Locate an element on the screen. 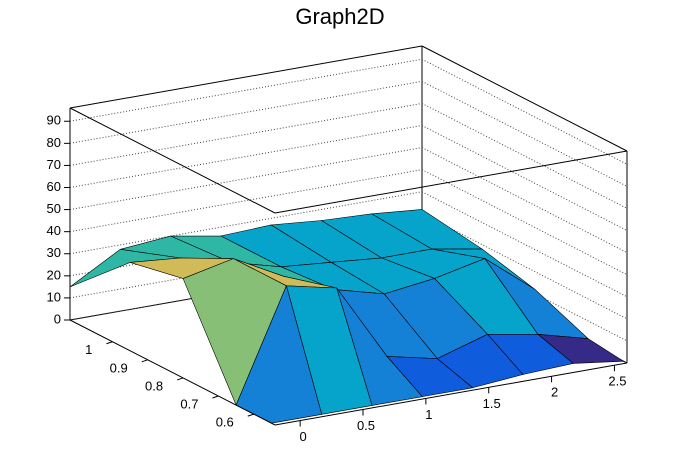 The image size is (696, 472). x-tick-label: 2 is located at coordinates (554, 392).